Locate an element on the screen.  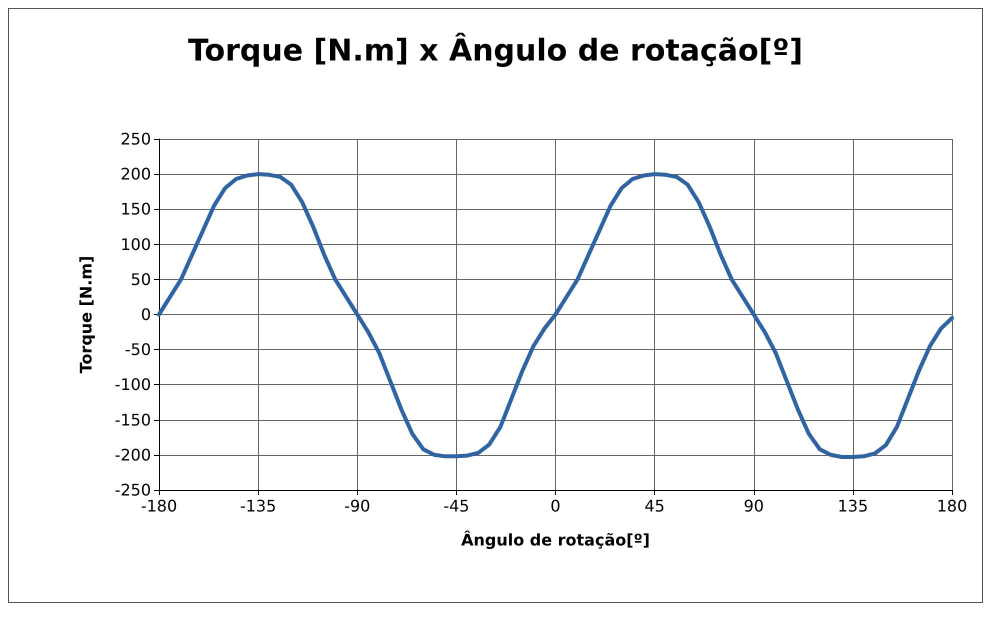
y-axis-title: Torque [N.m] is located at coordinates (86, 315).